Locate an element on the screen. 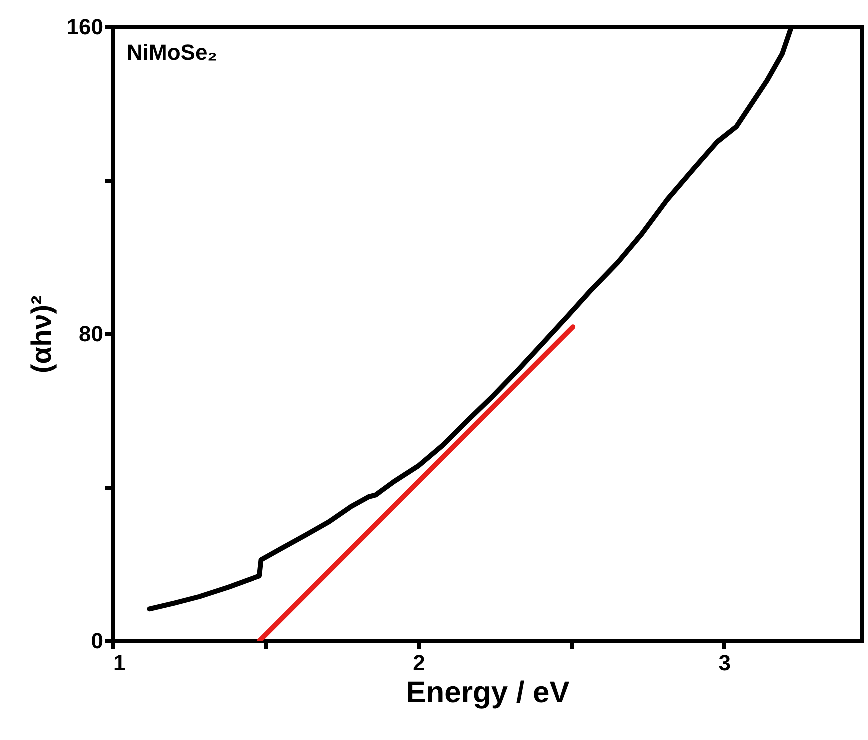  x-tick-label: 1 is located at coordinates (120, 663).